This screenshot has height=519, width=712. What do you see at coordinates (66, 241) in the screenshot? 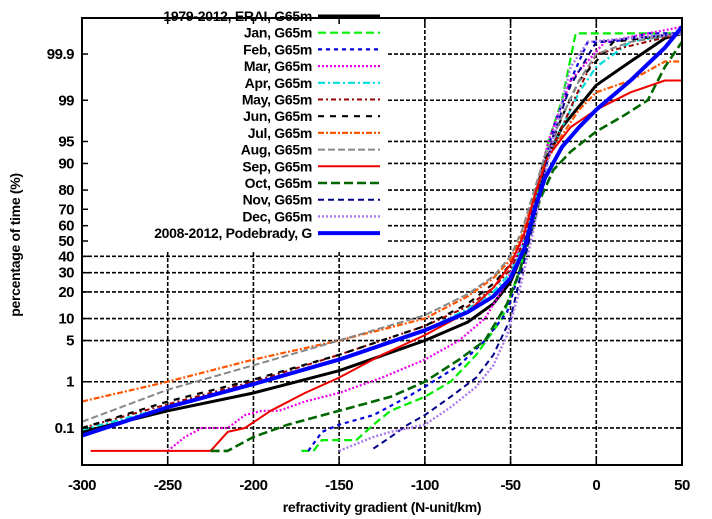
I see `y-tick-label: 50` at bounding box center [66, 241].